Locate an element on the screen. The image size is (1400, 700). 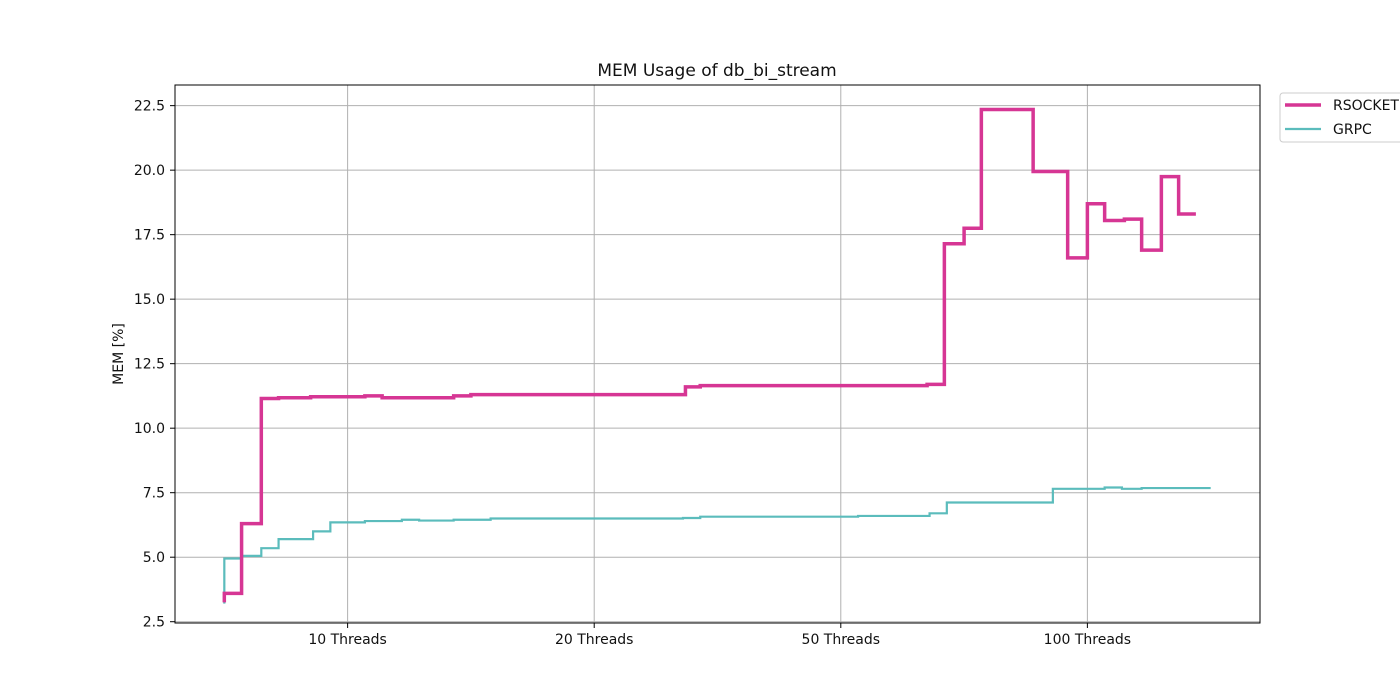
y-tick-label: 10.0 is located at coordinates (149, 429).